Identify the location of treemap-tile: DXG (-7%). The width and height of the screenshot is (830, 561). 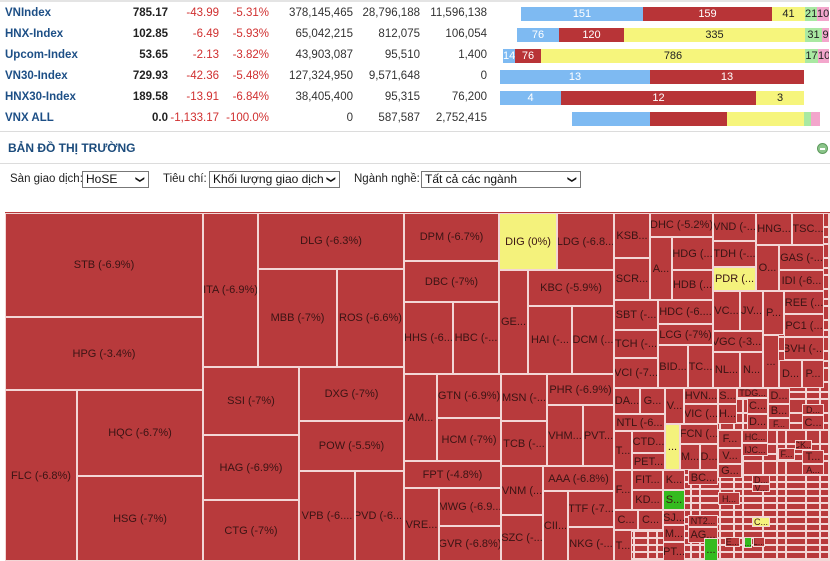
(351, 394).